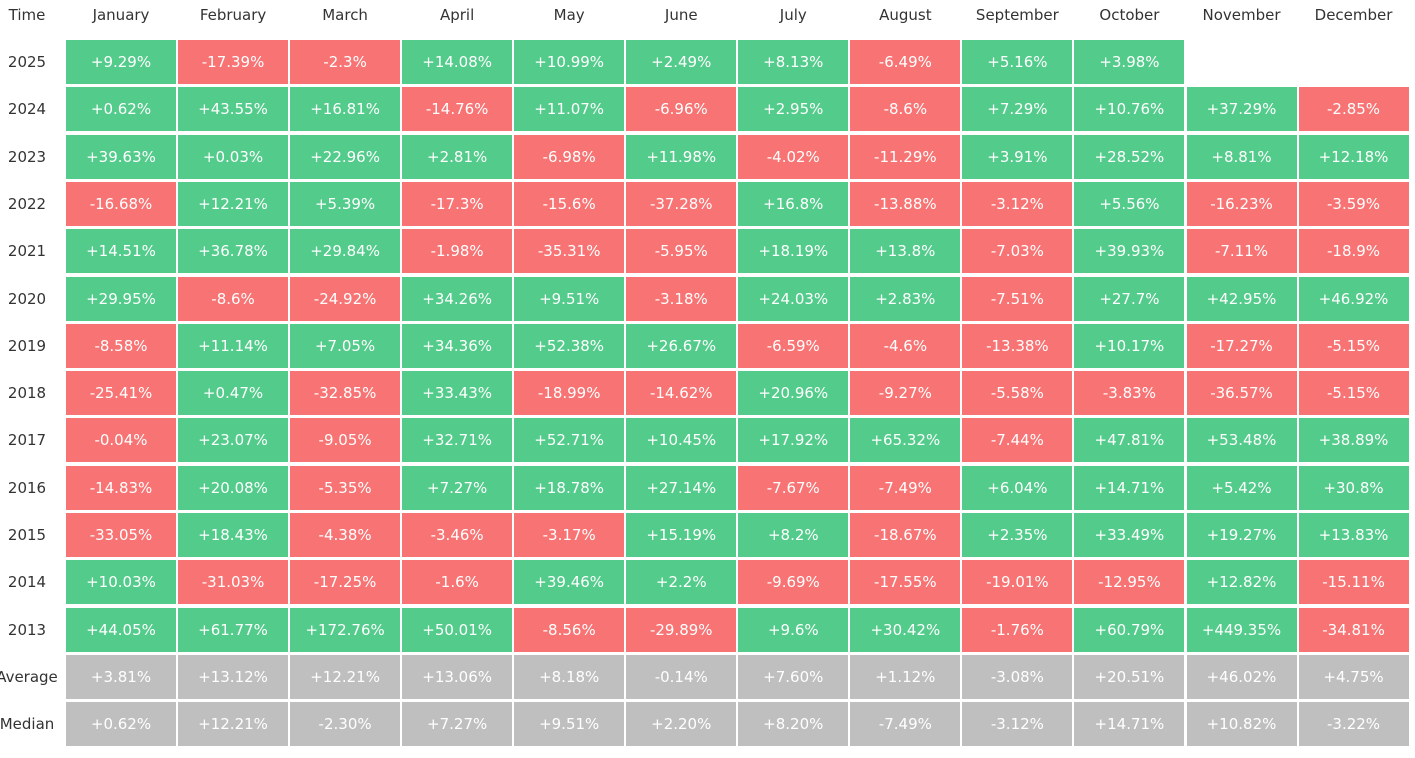 Image resolution: width=1415 pixels, height=758 pixels. What do you see at coordinates (1129, 15) in the screenshot?
I see `month-header: October` at bounding box center [1129, 15].